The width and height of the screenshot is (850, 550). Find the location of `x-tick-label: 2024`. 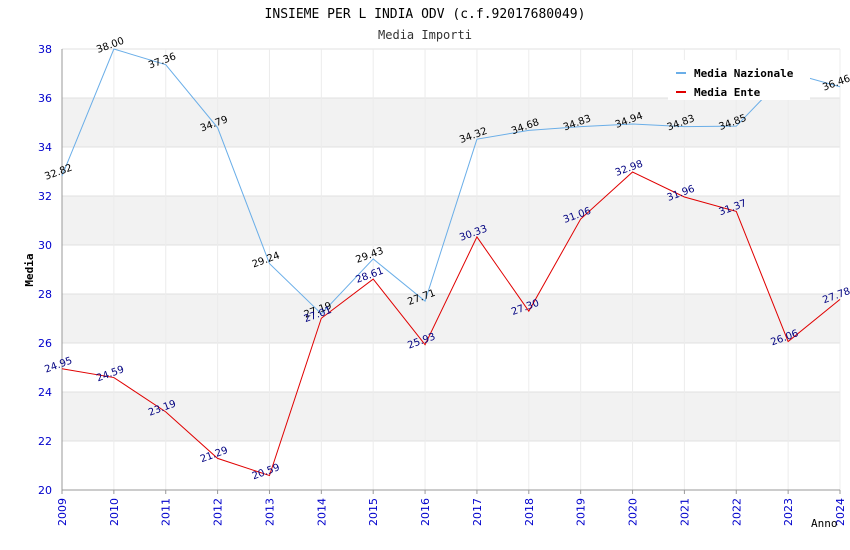

x-tick-label: 2024 is located at coordinates (840, 512).